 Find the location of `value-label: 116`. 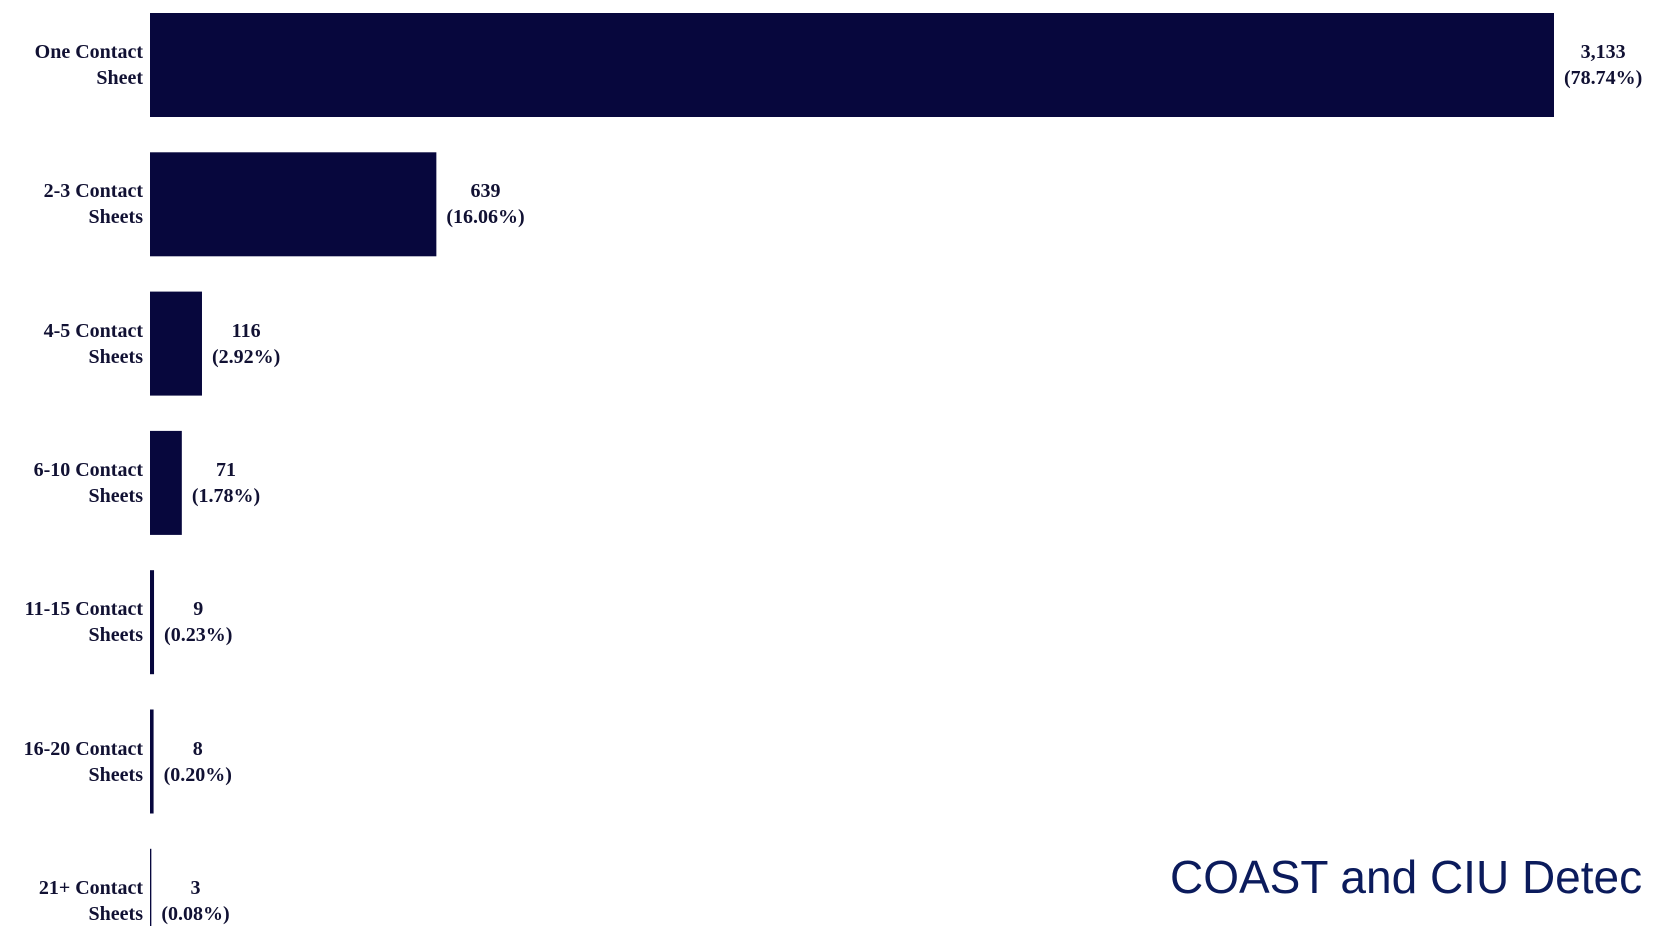

value-label: 116 is located at coordinates (246, 330).